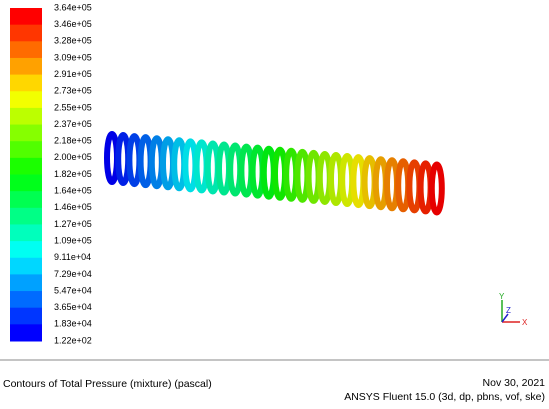  I want to click on colorbar-label: 1.46e+05, so click(73, 207).